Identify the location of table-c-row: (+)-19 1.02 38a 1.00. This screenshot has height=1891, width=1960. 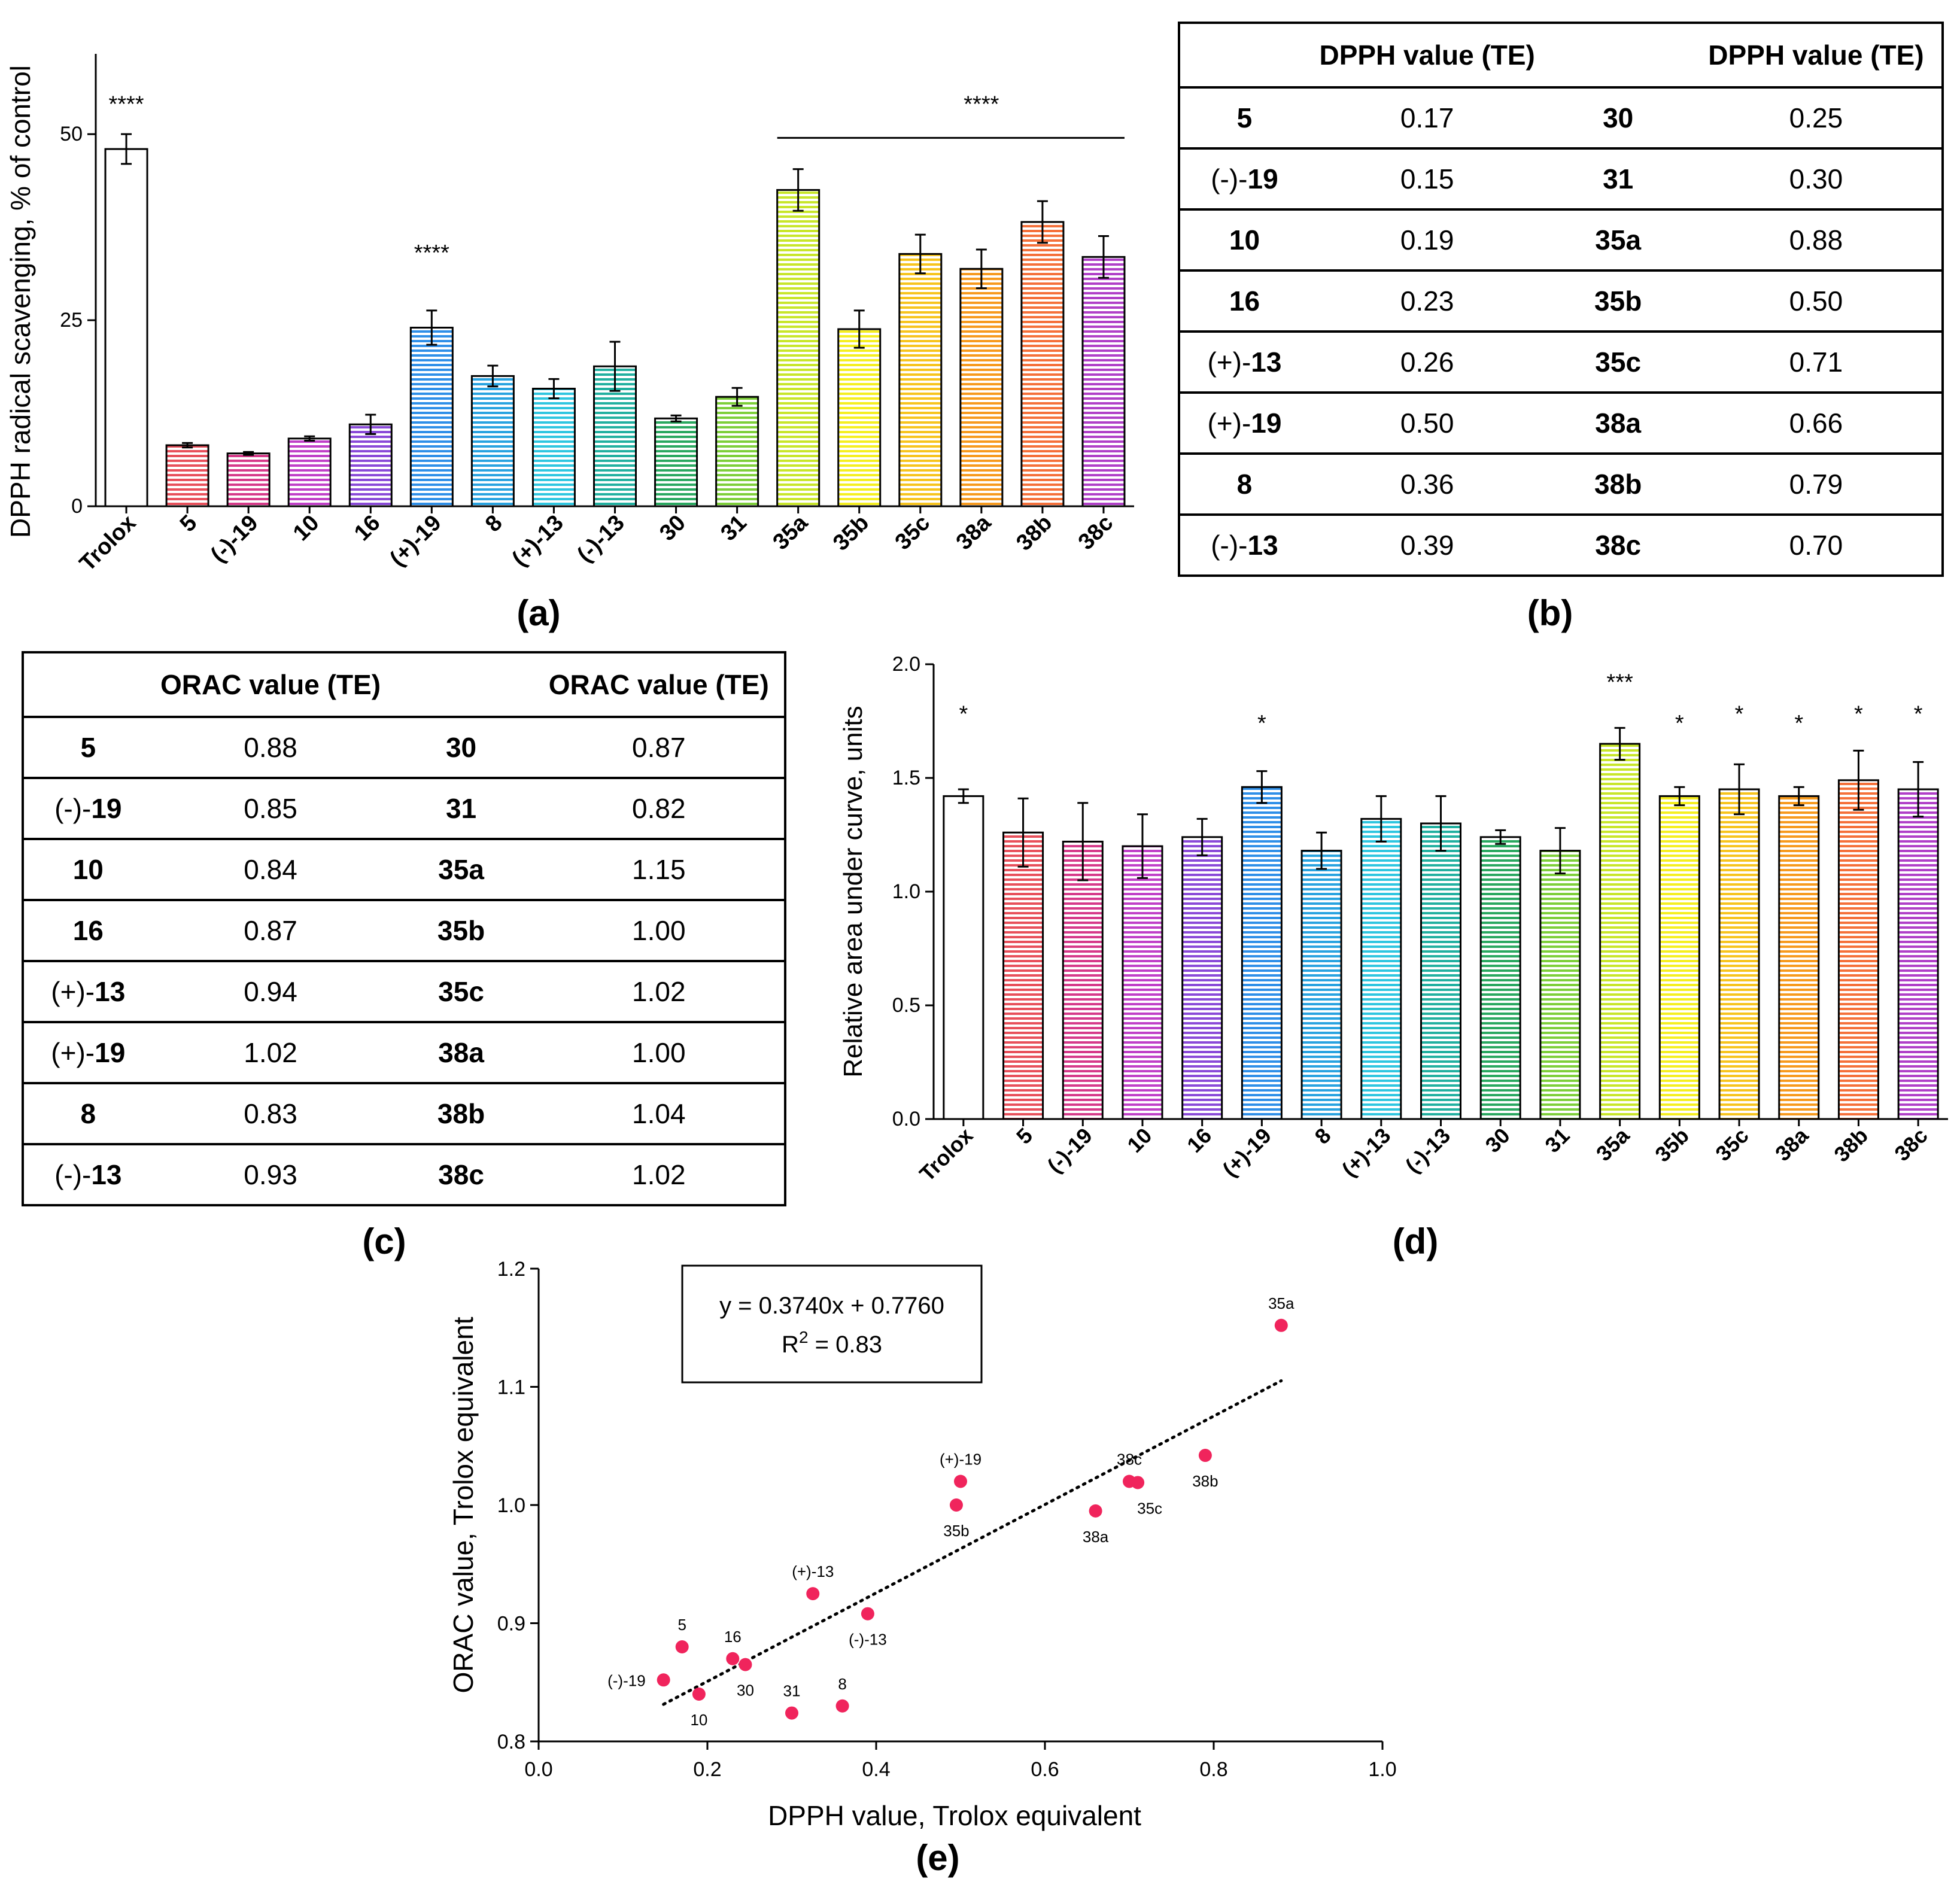
(404, 1052).